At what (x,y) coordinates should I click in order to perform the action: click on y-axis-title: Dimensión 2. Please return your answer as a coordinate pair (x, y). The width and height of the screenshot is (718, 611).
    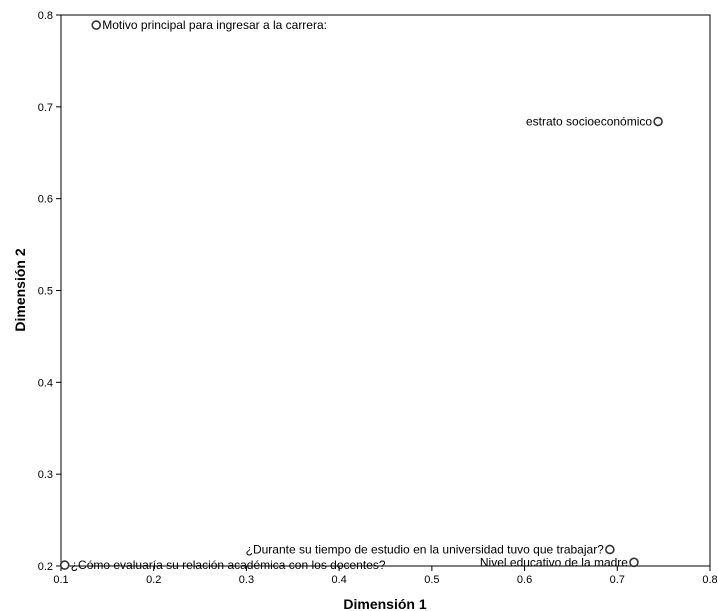
    Looking at the image, I should click on (20, 289).